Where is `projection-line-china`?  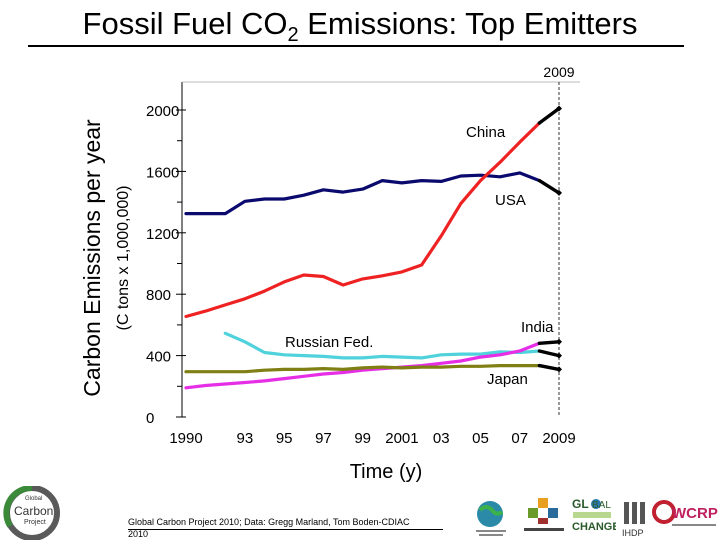
projection-line-china is located at coordinates (549, 115).